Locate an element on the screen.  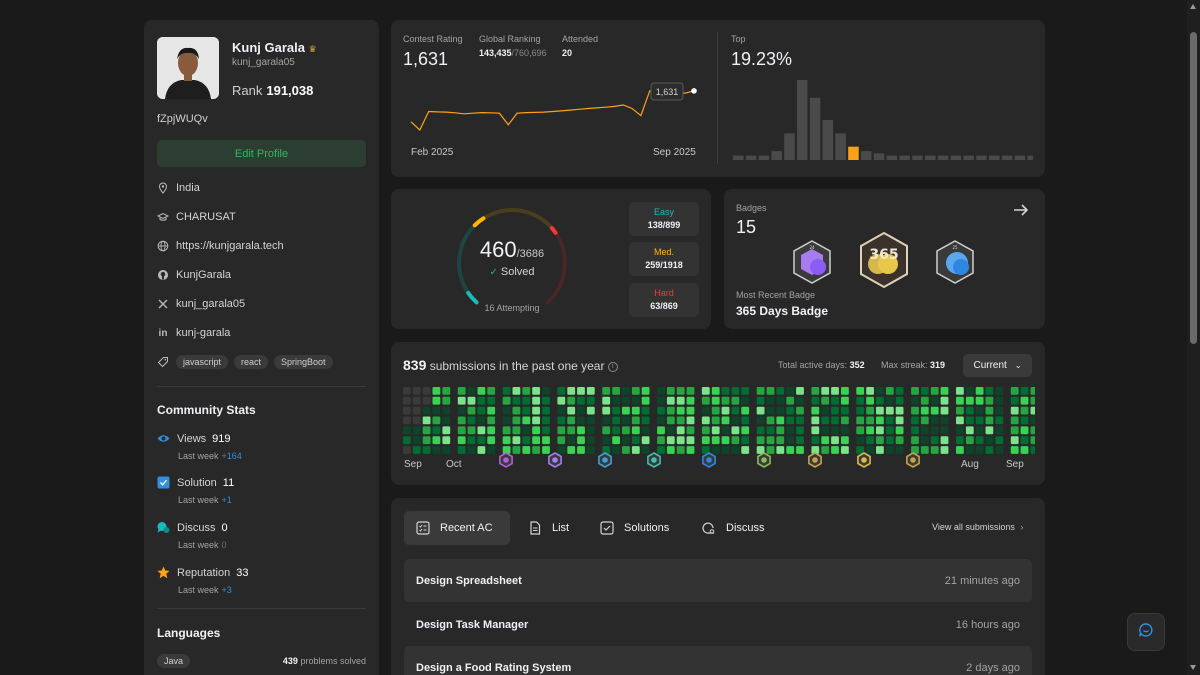
scrollbar-thumb is located at coordinates (1193, 188).